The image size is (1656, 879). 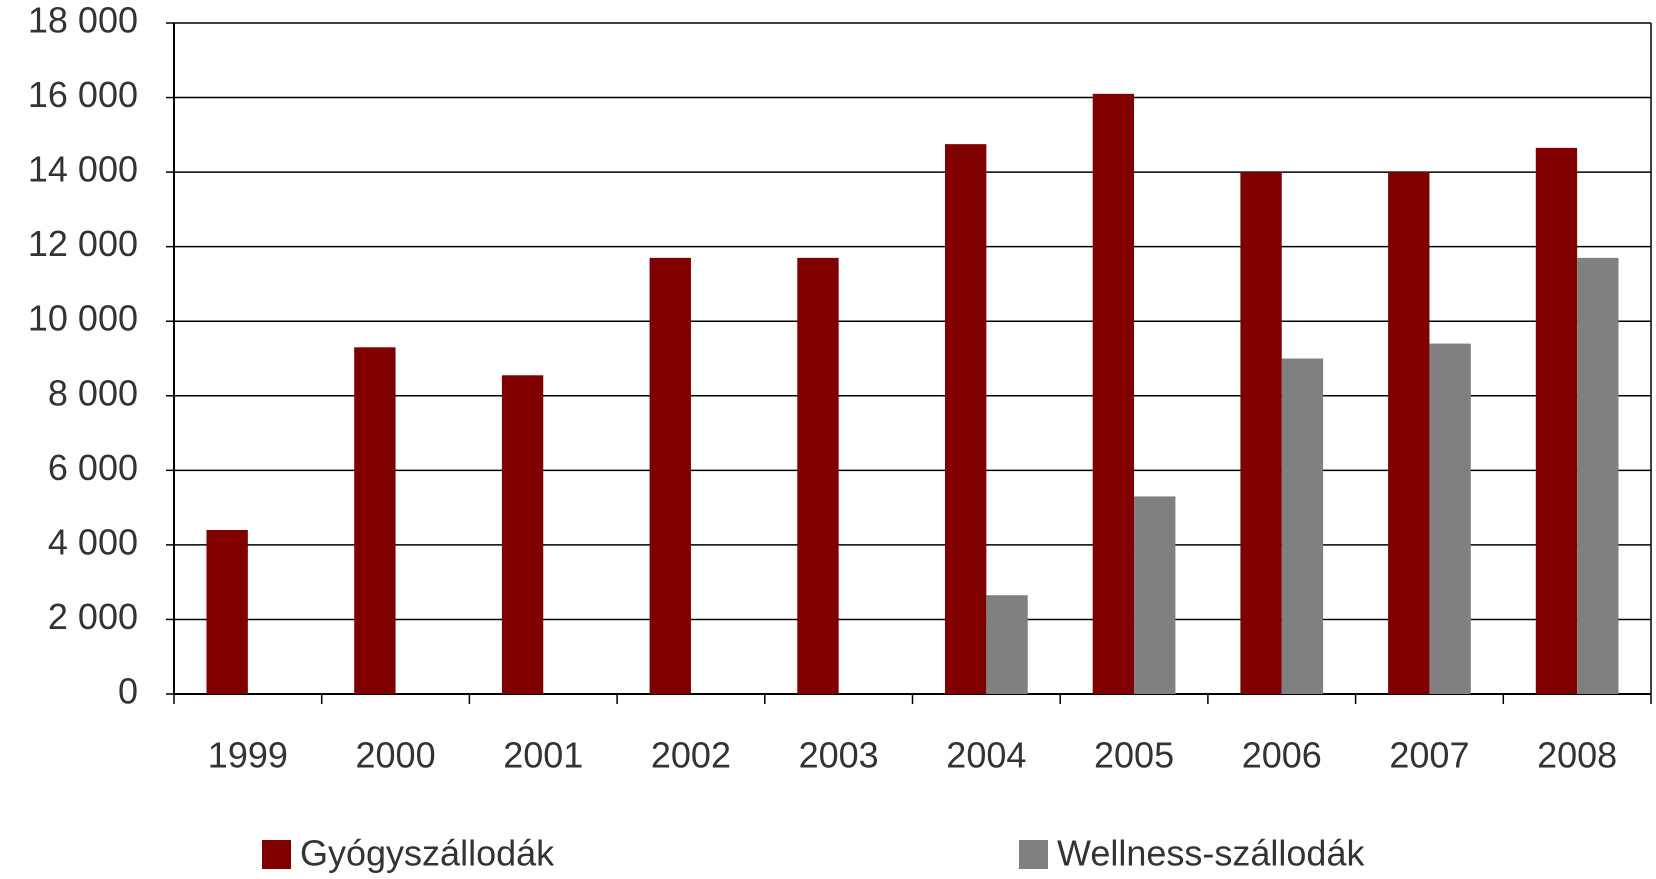 I want to click on y-tick-label: 10 000, so click(x=83, y=318).